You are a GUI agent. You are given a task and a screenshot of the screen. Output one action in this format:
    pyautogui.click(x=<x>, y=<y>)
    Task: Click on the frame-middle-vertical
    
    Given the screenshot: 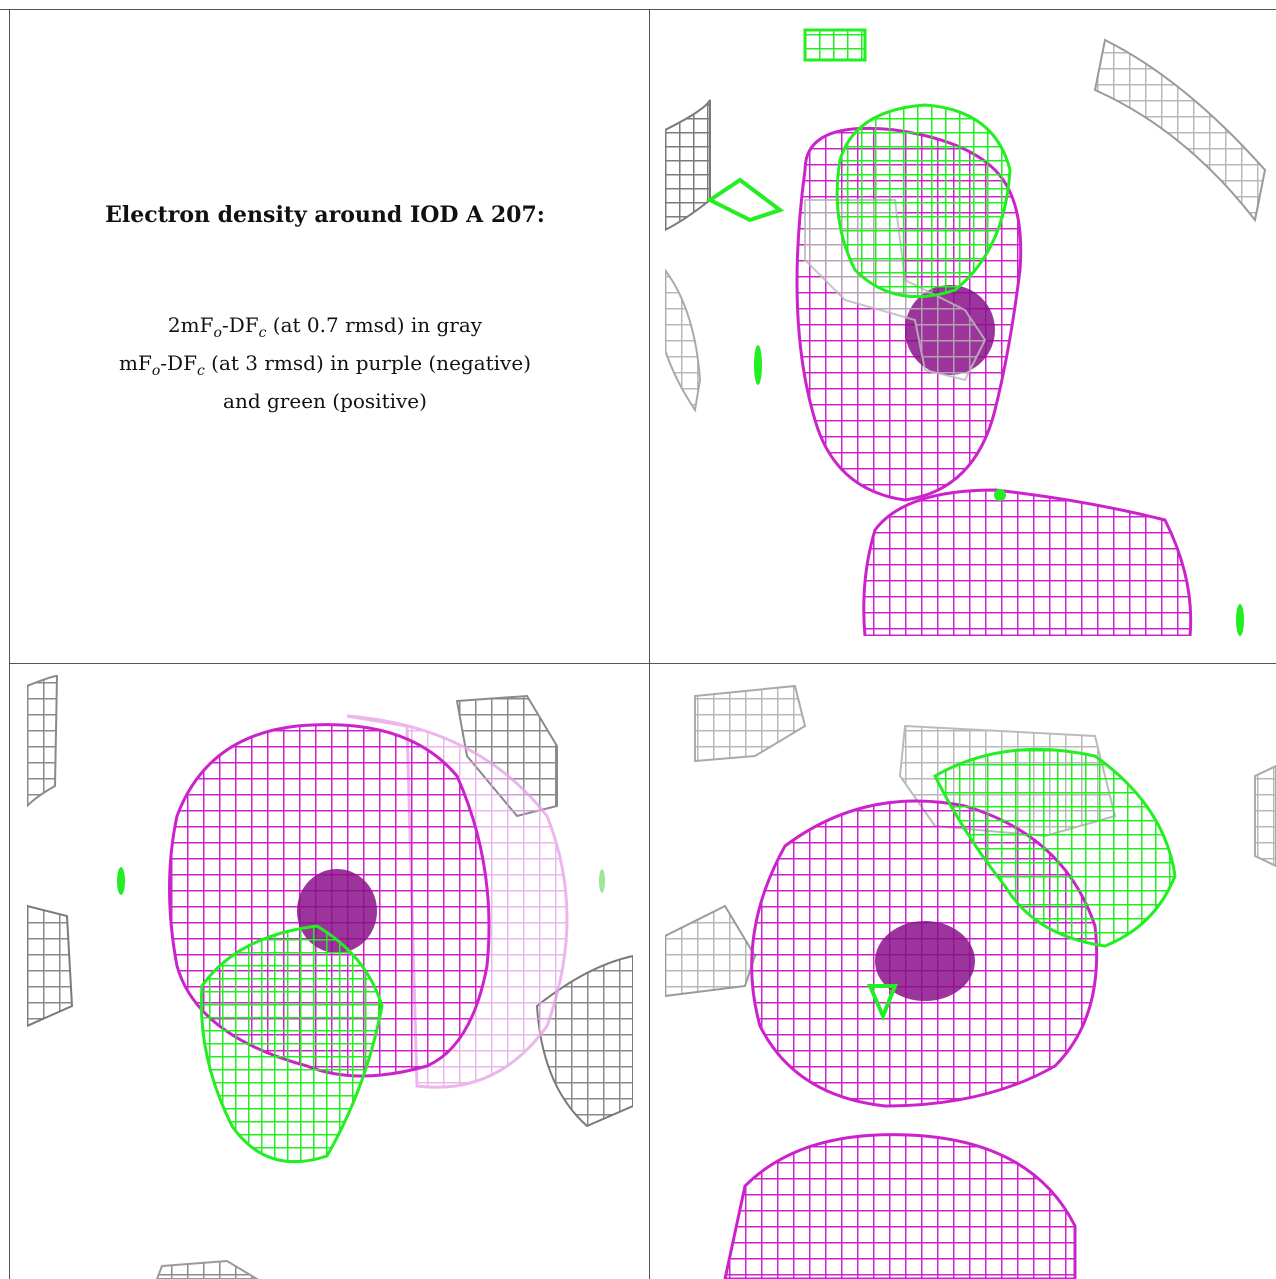 What is the action you would take?
    pyautogui.click(x=649, y=644)
    